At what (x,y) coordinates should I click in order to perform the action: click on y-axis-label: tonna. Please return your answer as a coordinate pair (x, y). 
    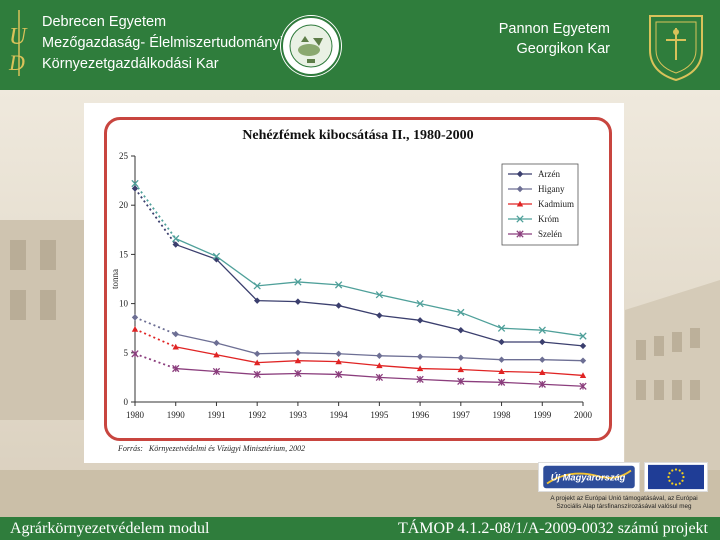
    Looking at the image, I should click on (115, 279).